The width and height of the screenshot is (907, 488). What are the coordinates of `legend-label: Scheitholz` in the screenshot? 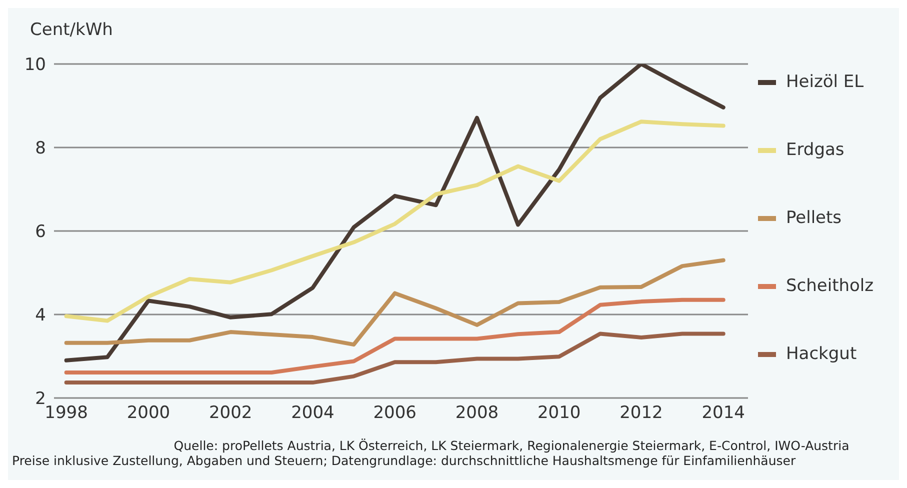 It's located at (830, 286).